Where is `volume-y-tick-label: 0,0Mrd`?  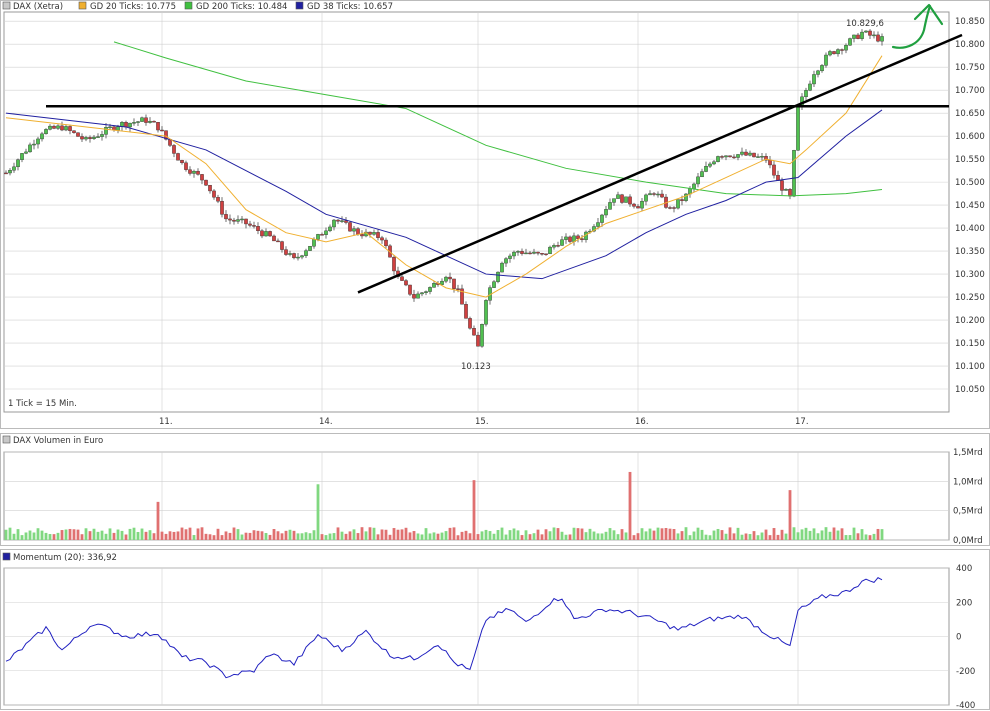
volume-y-tick-label: 0,0Mrd is located at coordinates (968, 541).